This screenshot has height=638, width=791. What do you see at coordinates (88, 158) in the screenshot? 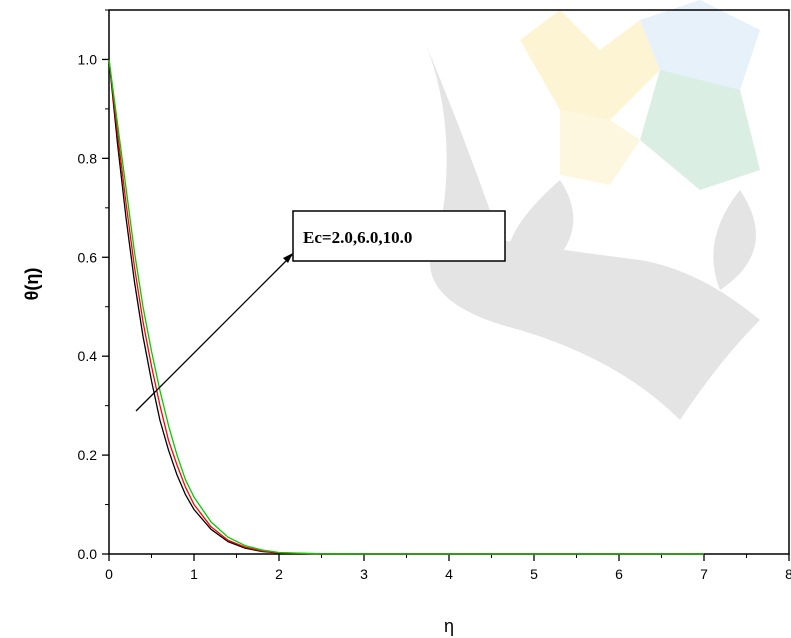
I see `y-tick-label: 0.8` at bounding box center [88, 158].